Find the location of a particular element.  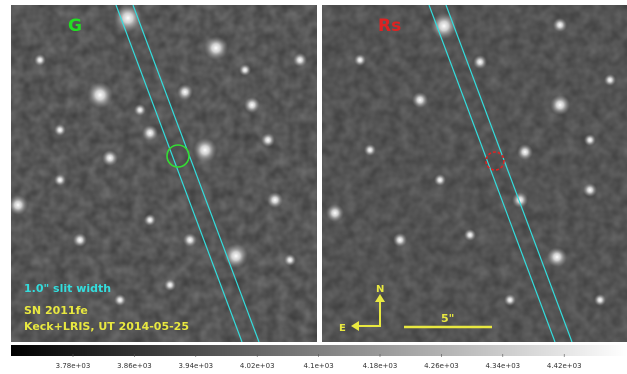

colorbar-tick-label: 4.02e+03 is located at coordinates (257, 366).